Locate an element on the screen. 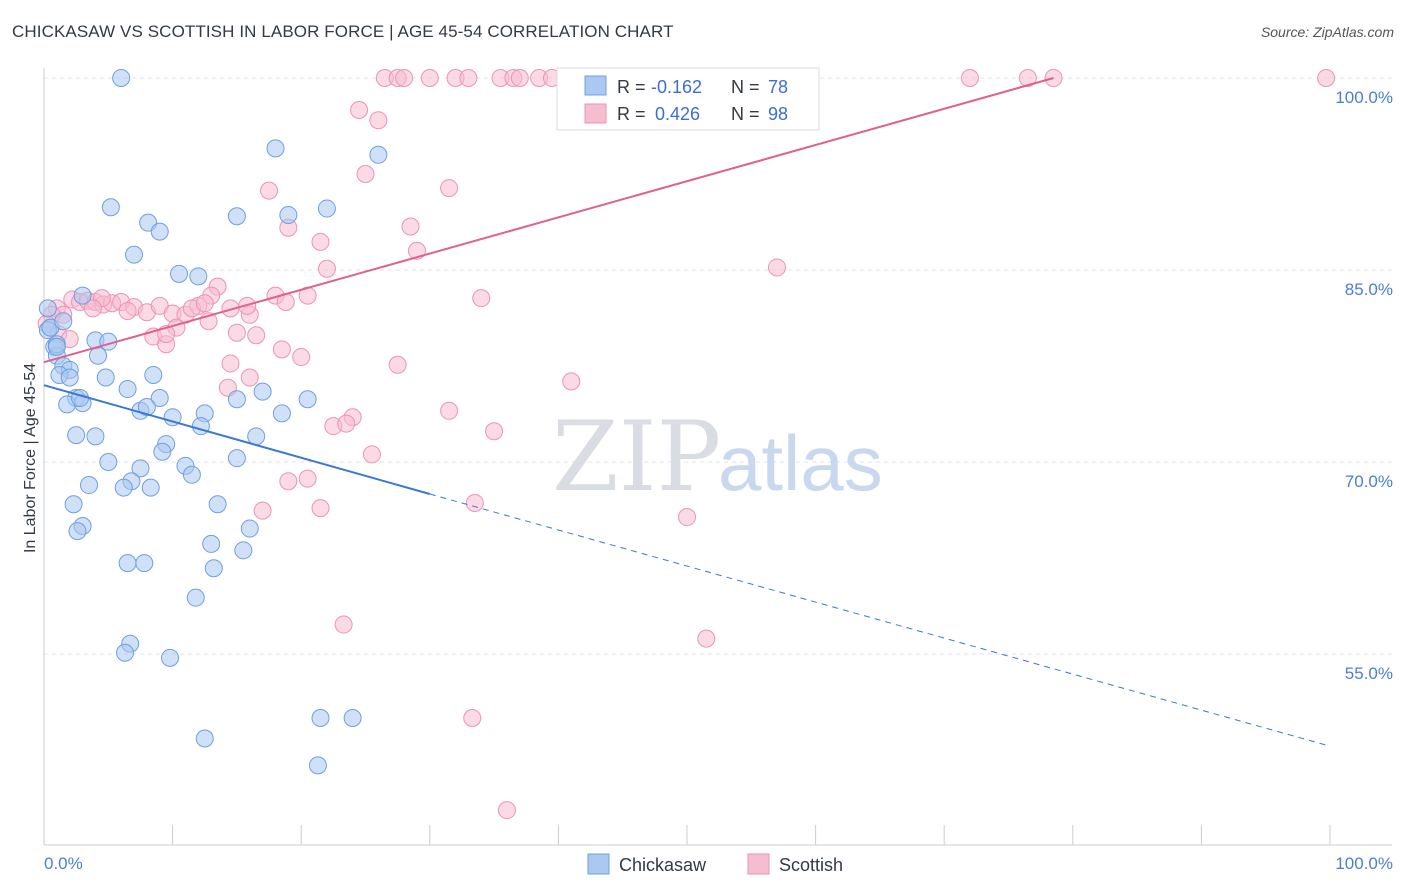  legend-chickasaw-n-value: 78 is located at coordinates (778, 87).